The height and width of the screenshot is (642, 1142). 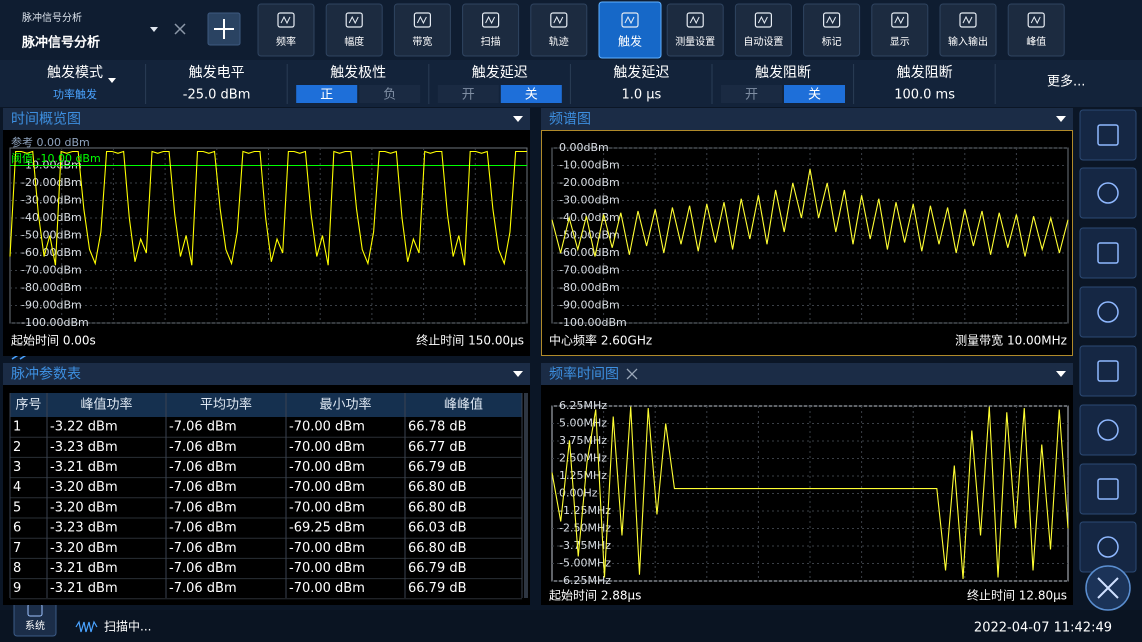 I want to click on table-cell: -69.25 dBm, so click(x=327, y=528).